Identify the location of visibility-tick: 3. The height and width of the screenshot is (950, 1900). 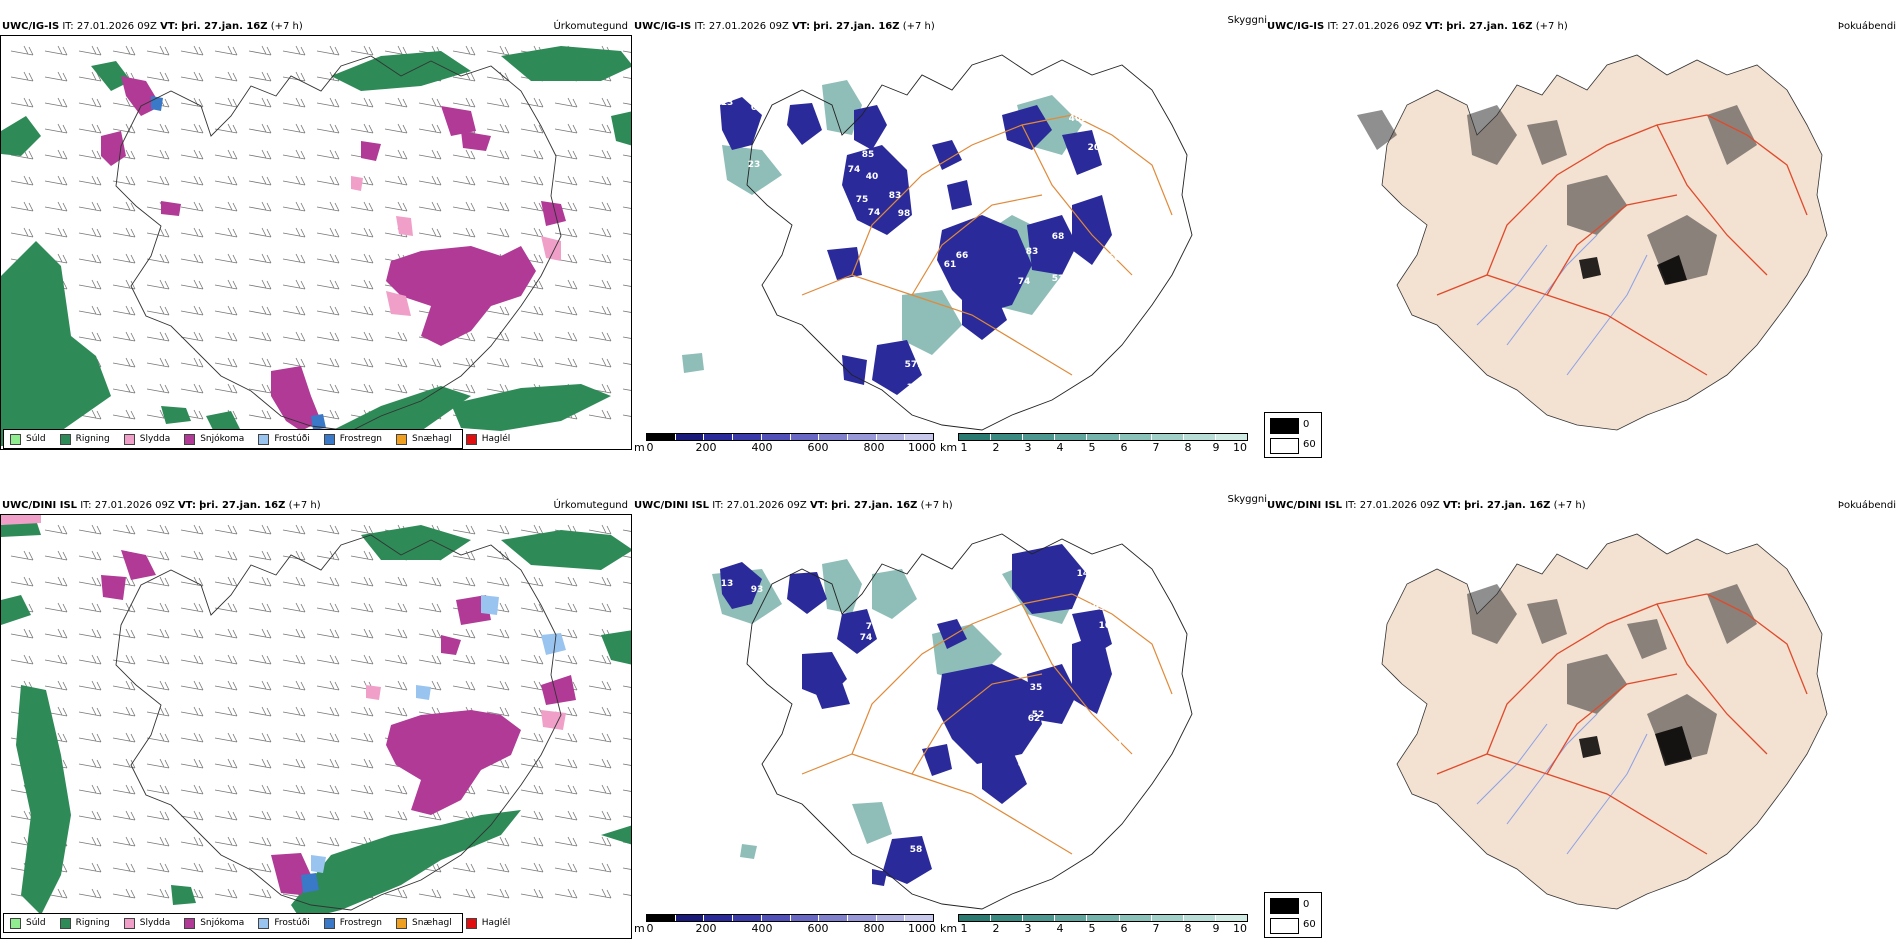
(1028, 928).